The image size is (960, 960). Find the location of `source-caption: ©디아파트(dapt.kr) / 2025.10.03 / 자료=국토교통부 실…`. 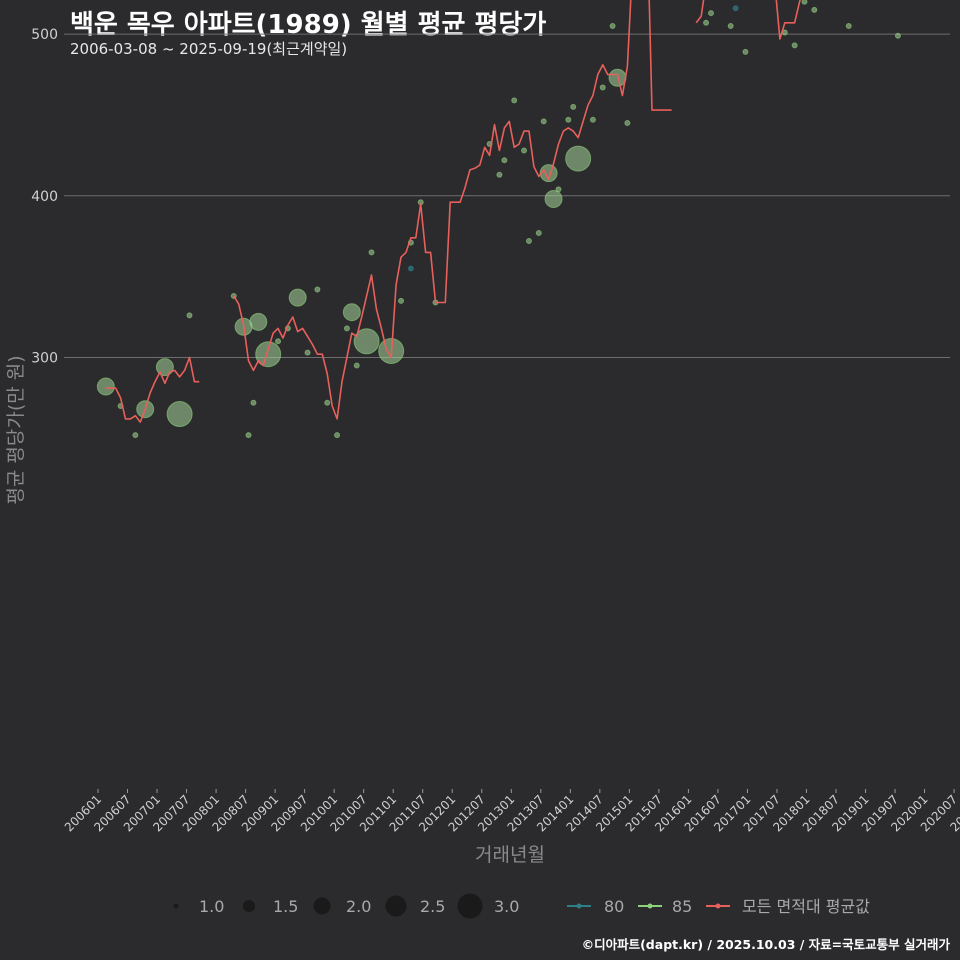

source-caption: ©디아파트(dapt.kr) / 2025.10.03 / 자료=국토교통부 실… is located at coordinates (765, 944).